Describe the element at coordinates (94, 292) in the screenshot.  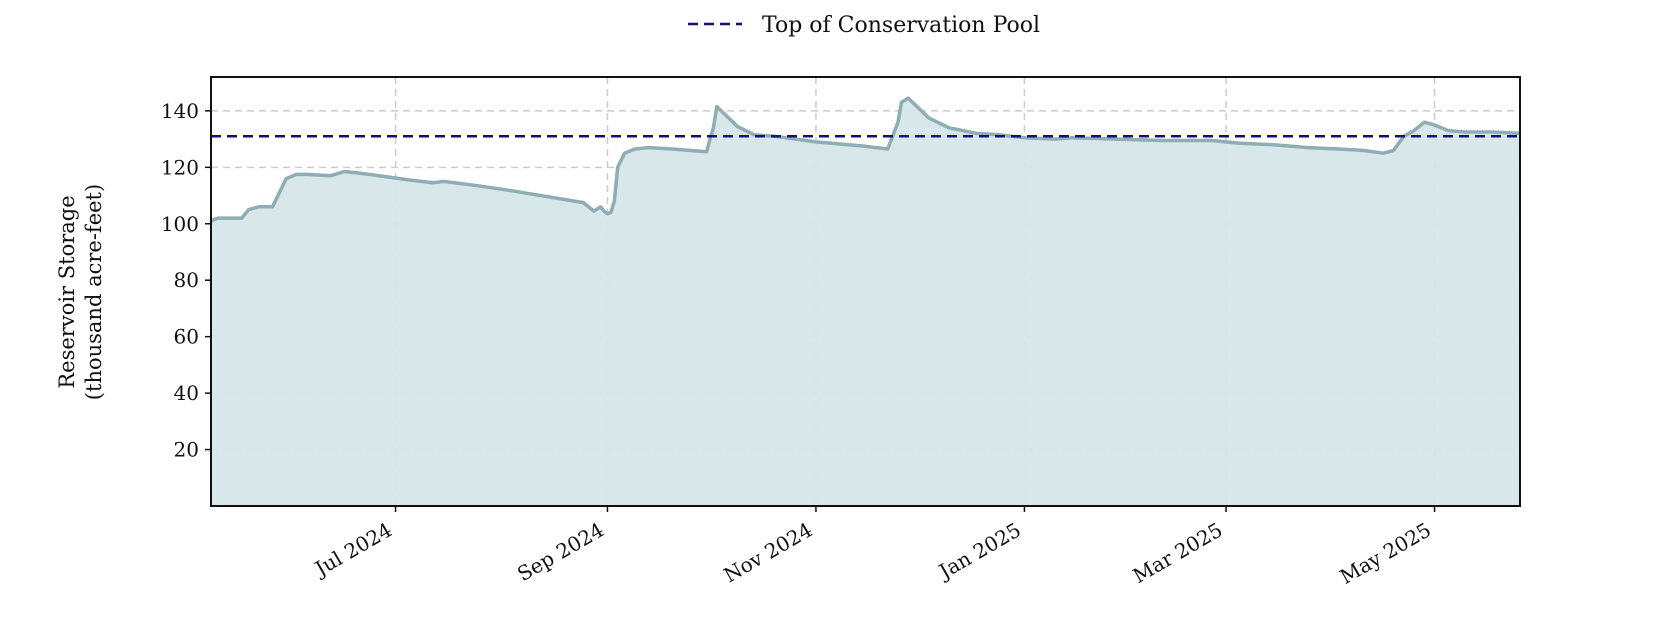
I see `y-axis-label-line-2: (thousand acre-feet)` at that location.